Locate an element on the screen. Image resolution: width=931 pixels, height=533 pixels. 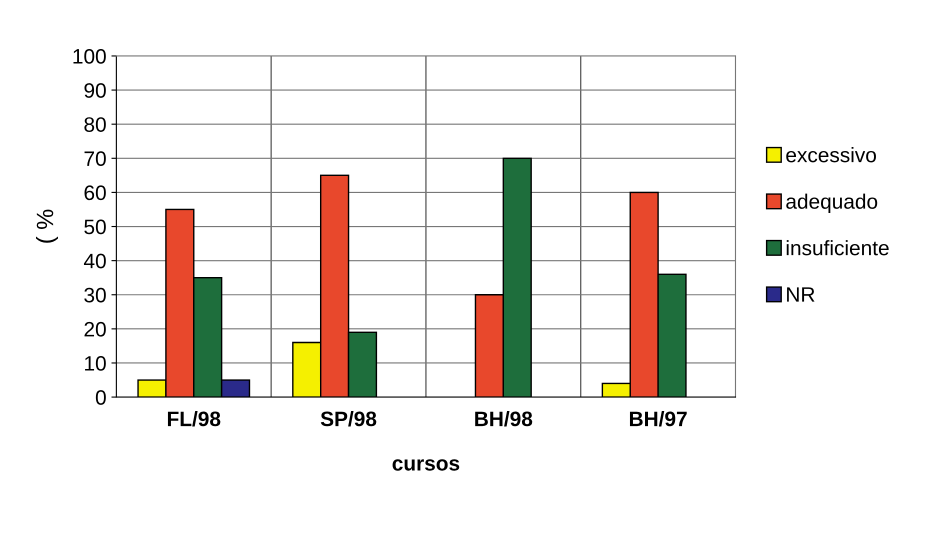
legend-label: adequado is located at coordinates (832, 203).